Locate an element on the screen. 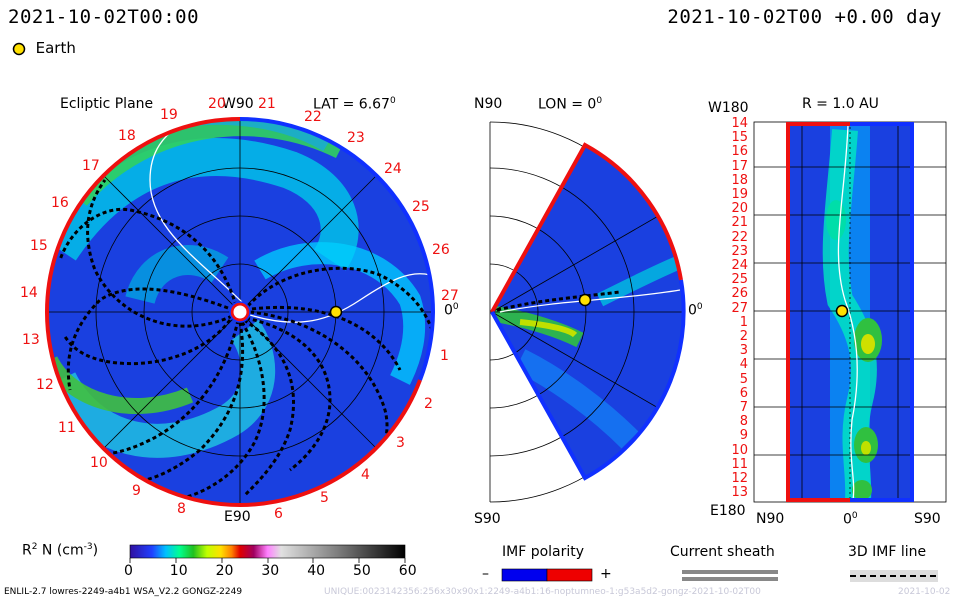 The height and width of the screenshot is (600, 960). radial-y-label: 16 is located at coordinates (739, 152).